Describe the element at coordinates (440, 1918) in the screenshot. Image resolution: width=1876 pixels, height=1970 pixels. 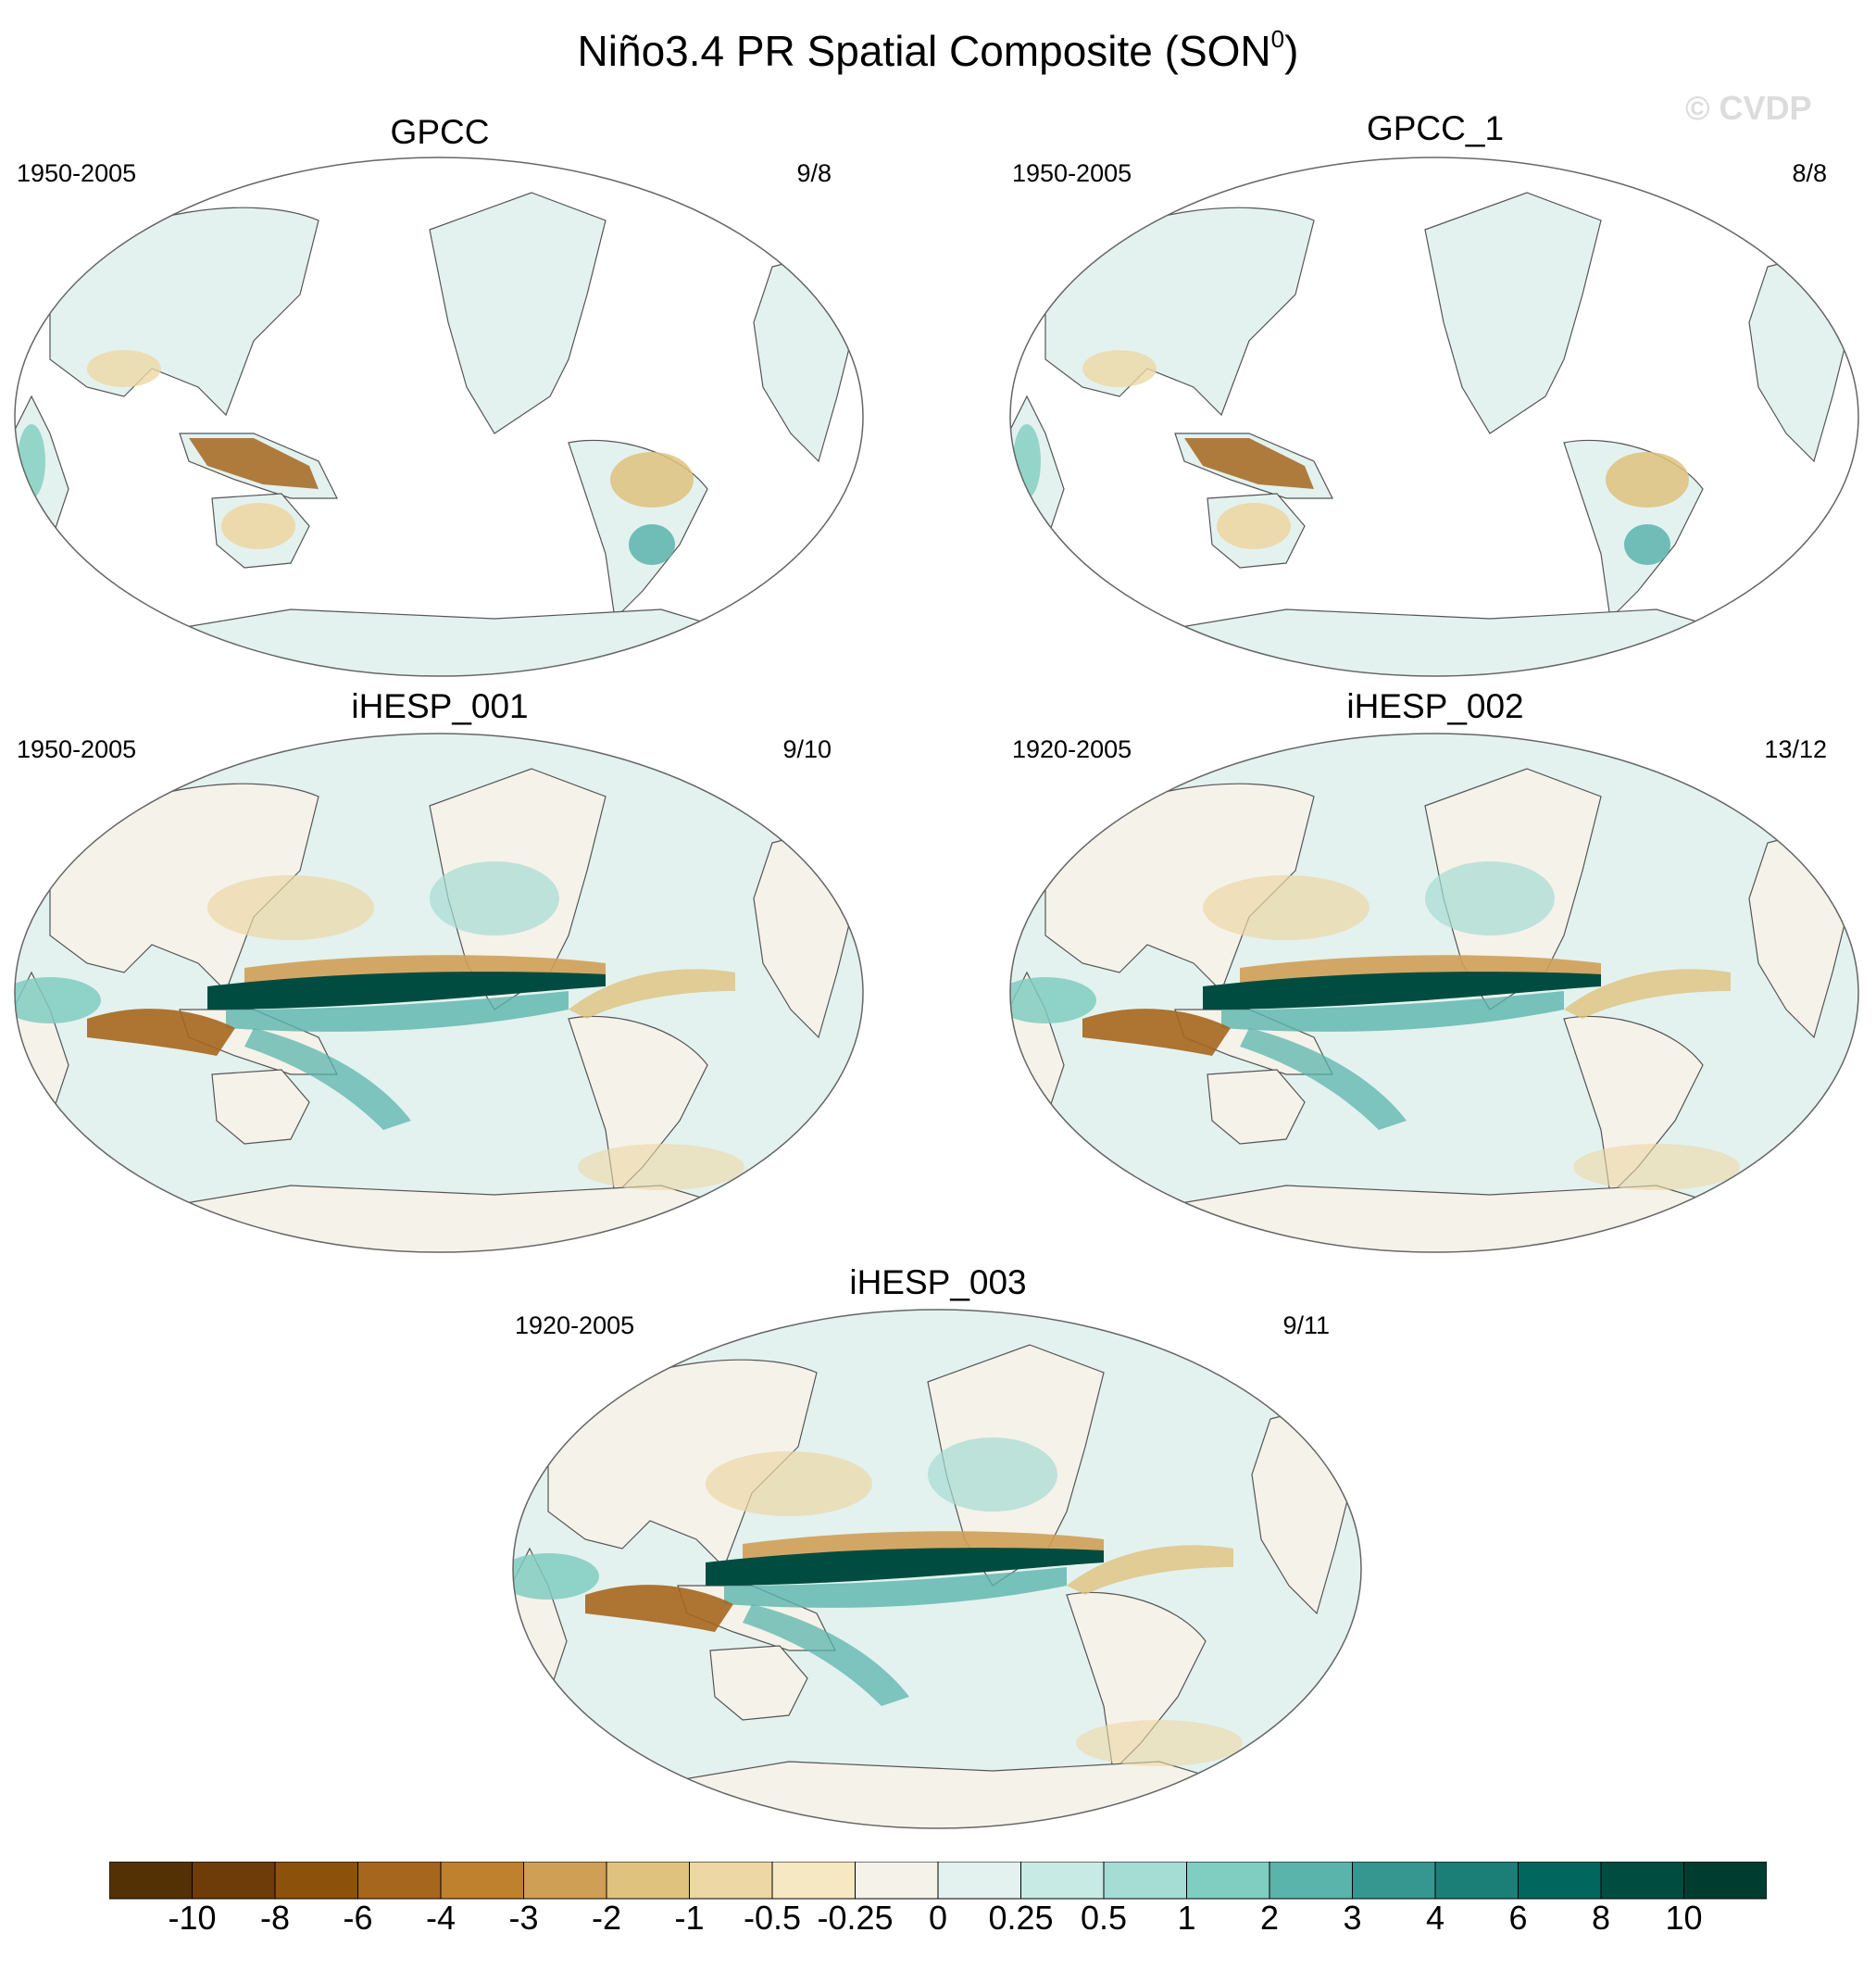
I see `colorbar-label: -4` at that location.